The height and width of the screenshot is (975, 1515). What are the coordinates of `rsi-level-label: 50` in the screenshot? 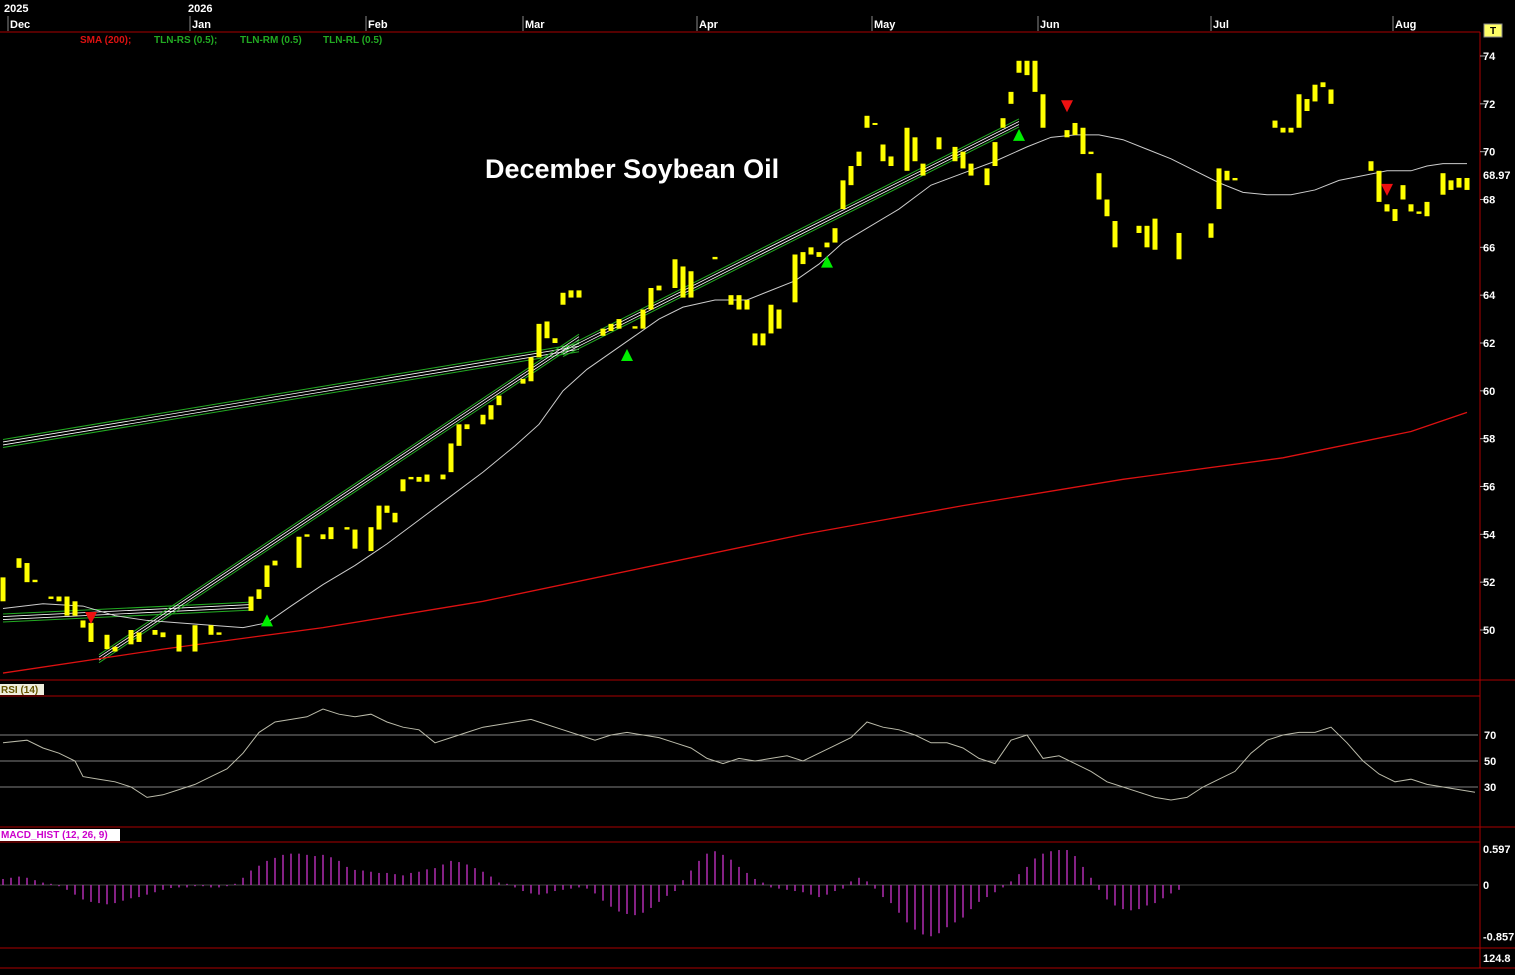 It's located at (1490, 762).